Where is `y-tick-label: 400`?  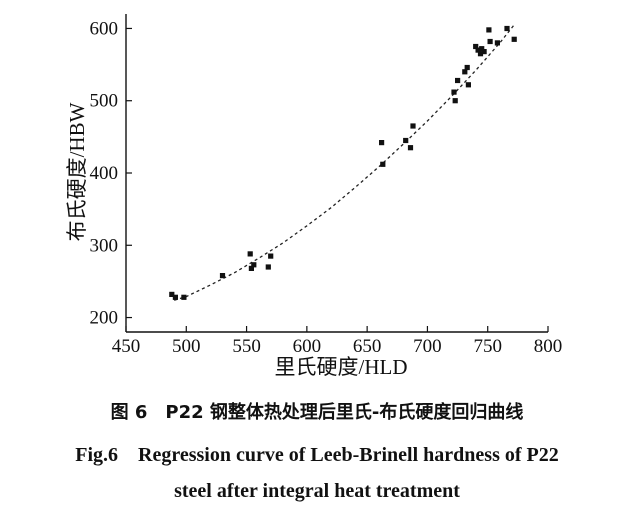
y-tick-label: 400 is located at coordinates (104, 173).